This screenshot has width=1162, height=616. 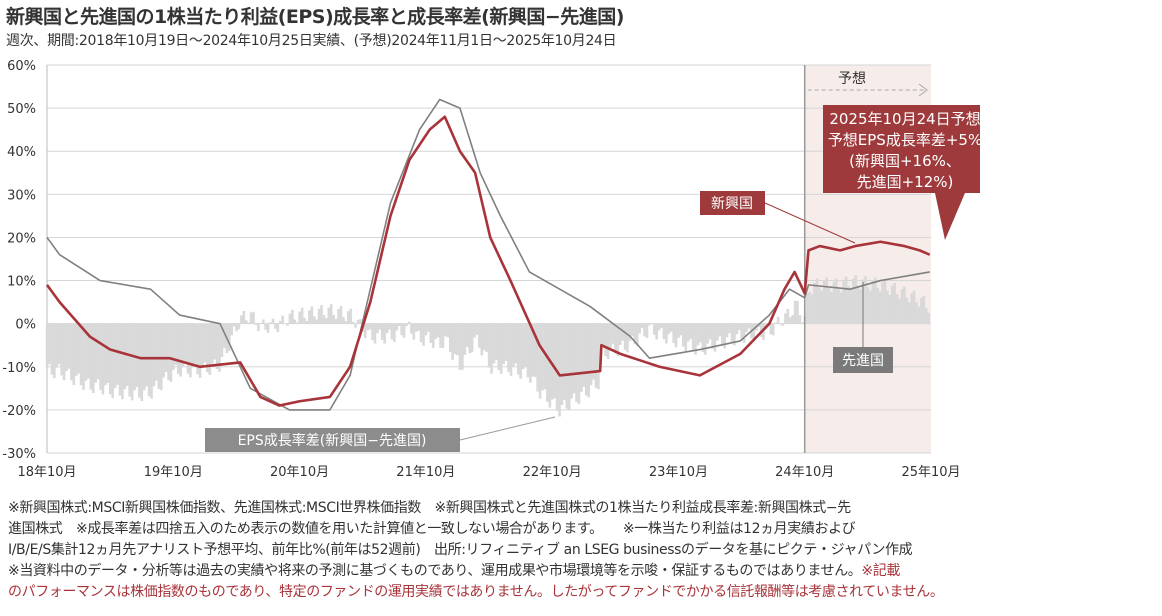 I want to click on dm-label-box, so click(x=863, y=360).